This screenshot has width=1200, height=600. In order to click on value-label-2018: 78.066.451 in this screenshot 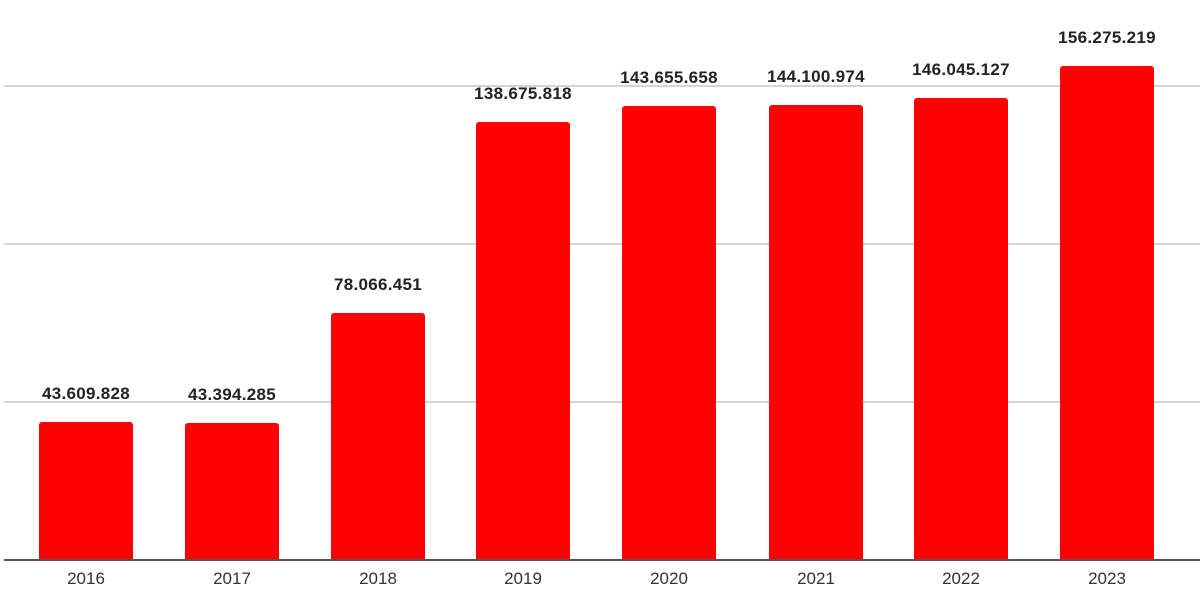, I will do `click(378, 284)`.